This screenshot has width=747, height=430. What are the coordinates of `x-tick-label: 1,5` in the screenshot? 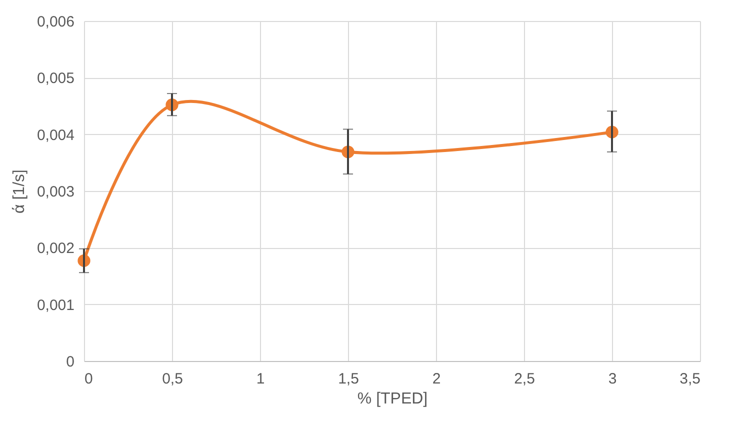 It's located at (348, 379).